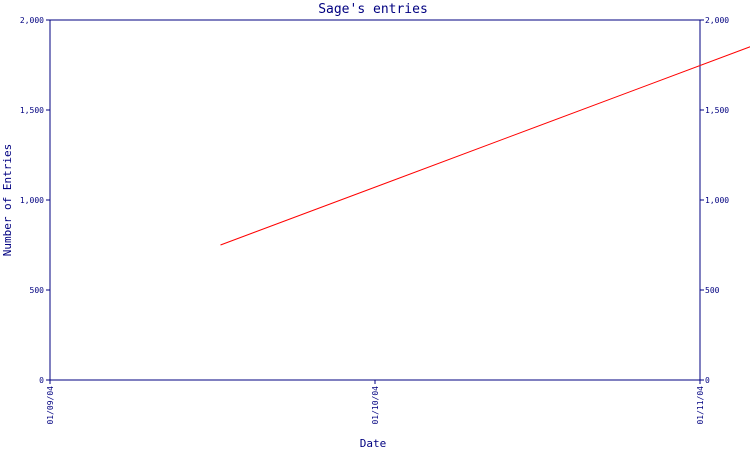 This screenshot has height=450, width=750. Describe the element at coordinates (32, 110) in the screenshot. I see `y-tick-label-left: 1,500` at that location.